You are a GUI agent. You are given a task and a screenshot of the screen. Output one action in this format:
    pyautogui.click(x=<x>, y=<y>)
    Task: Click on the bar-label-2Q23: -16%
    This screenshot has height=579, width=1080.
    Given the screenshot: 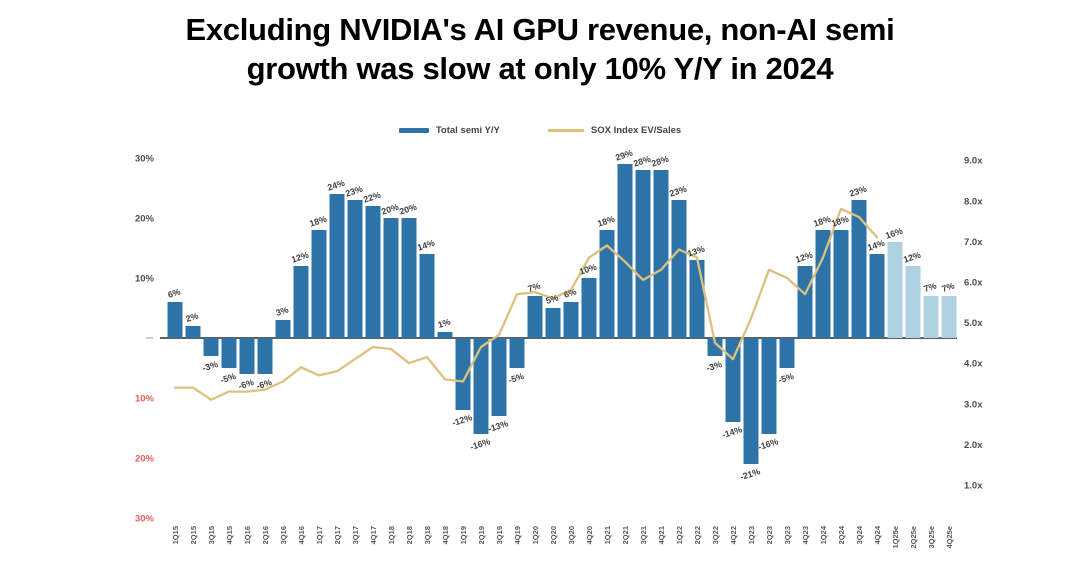 What is the action you would take?
    pyautogui.click(x=768, y=444)
    